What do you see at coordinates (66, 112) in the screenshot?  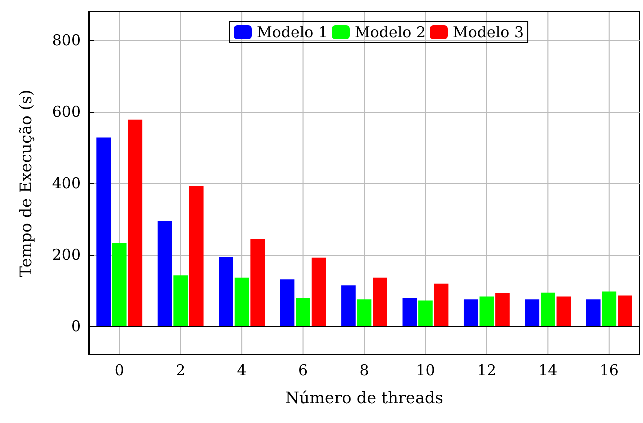 I see `y-tick-label: 600` at bounding box center [66, 112].